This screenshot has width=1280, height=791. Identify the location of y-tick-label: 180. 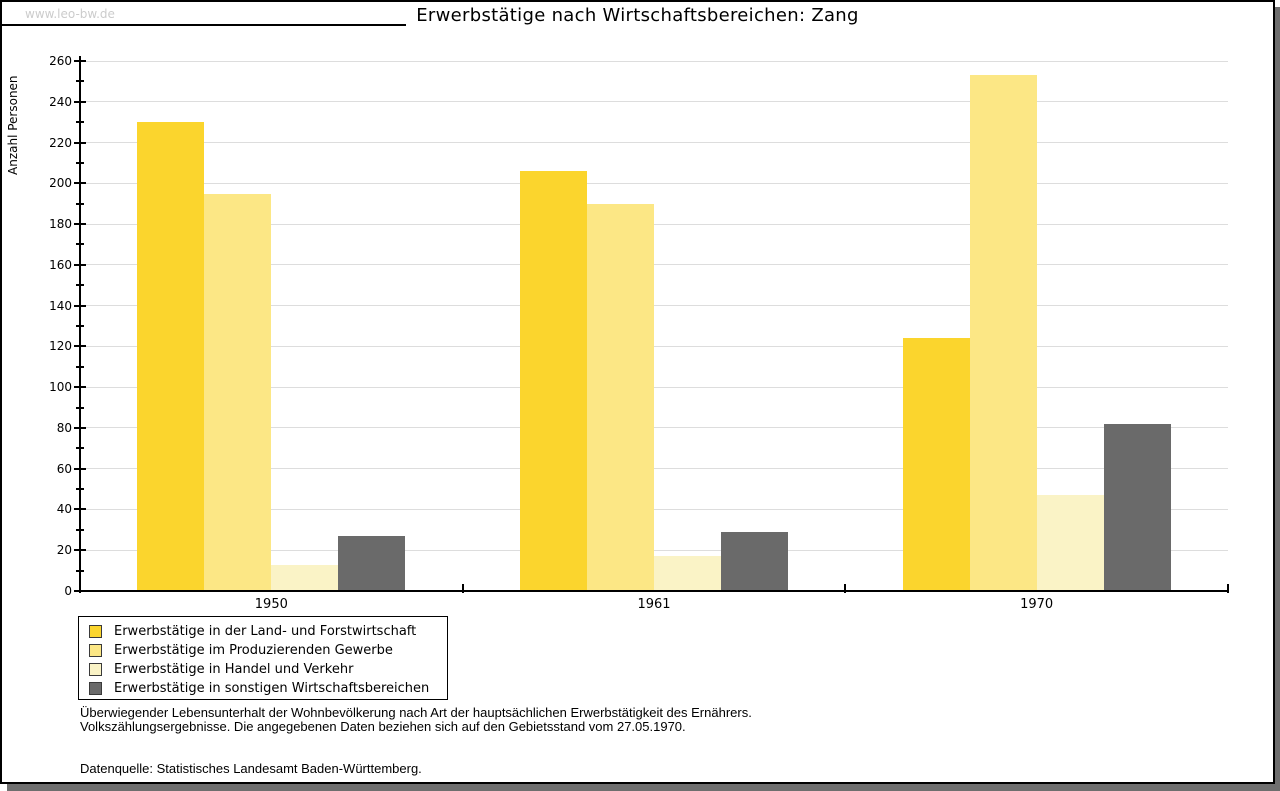
(60, 224).